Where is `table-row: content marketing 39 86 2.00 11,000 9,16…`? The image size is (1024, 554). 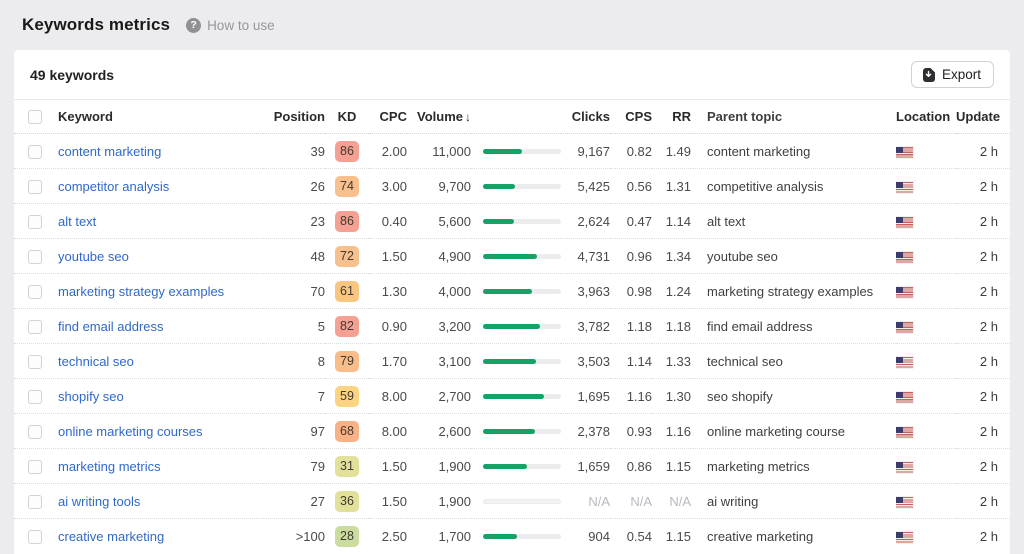 table-row: content marketing 39 86 2.00 11,000 9,16… is located at coordinates (512, 151).